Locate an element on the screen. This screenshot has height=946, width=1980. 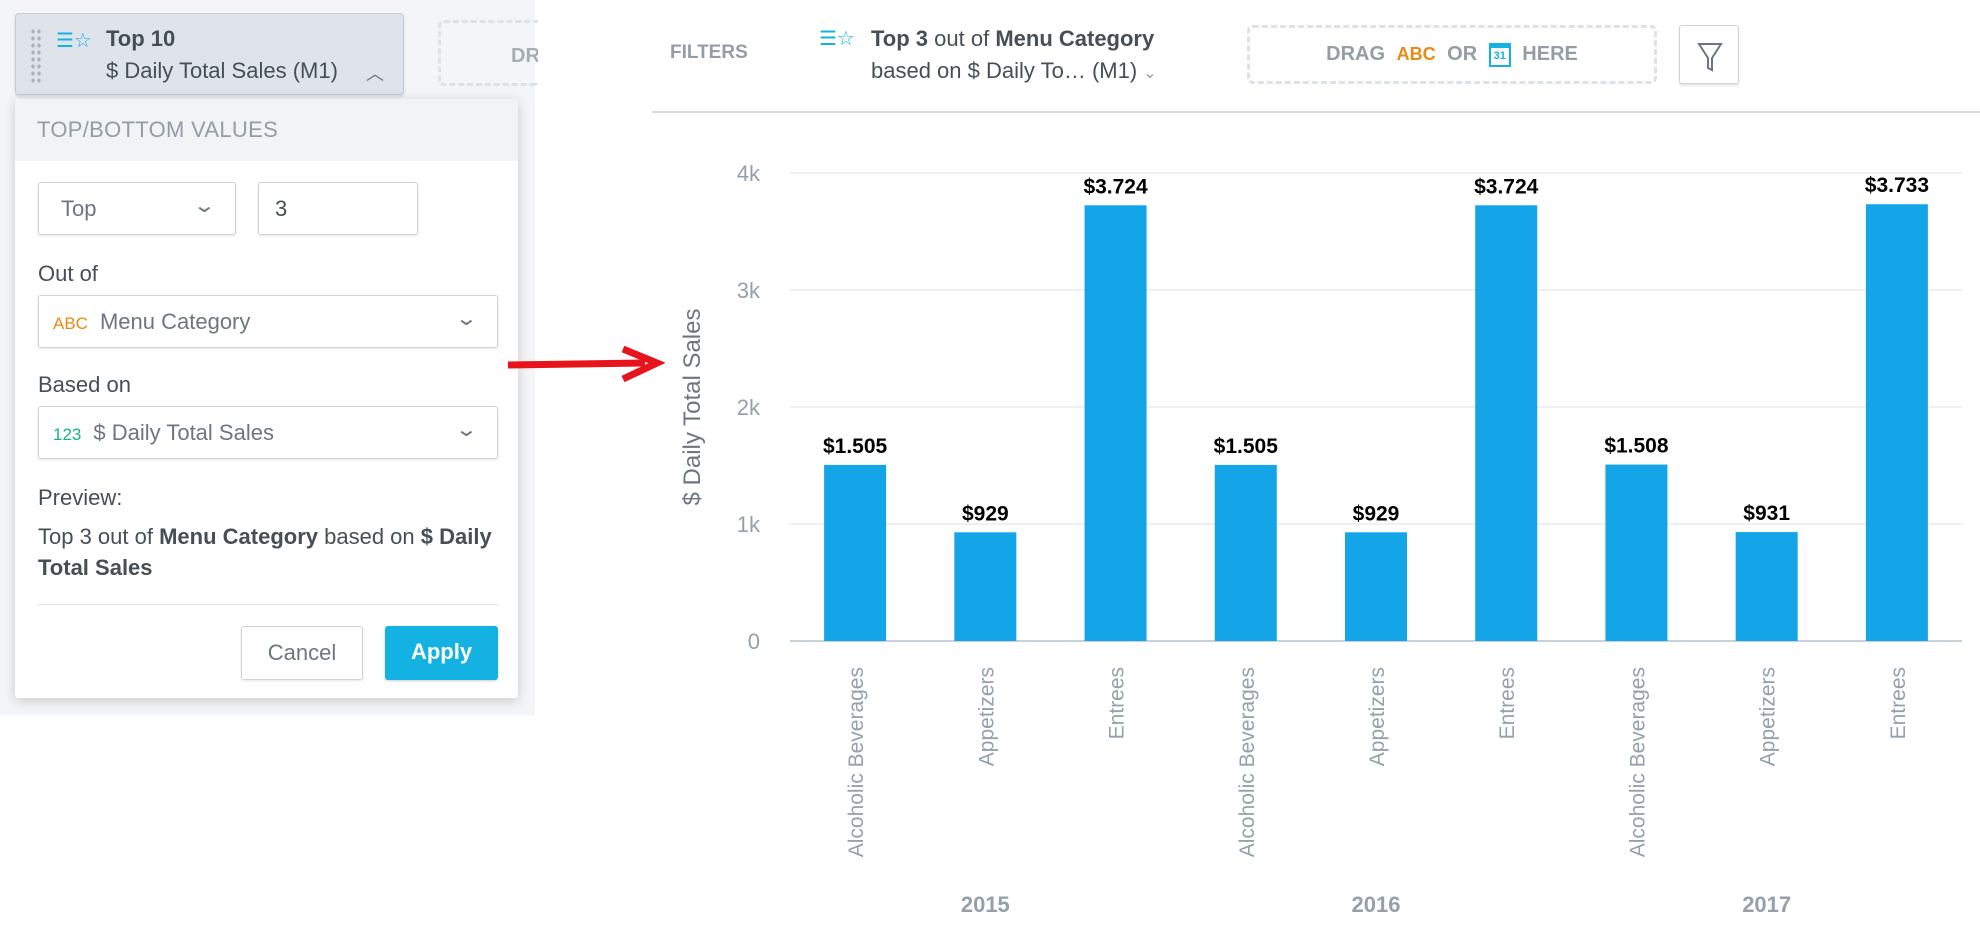
preview-part: Top 3 out of is located at coordinates (99, 536).